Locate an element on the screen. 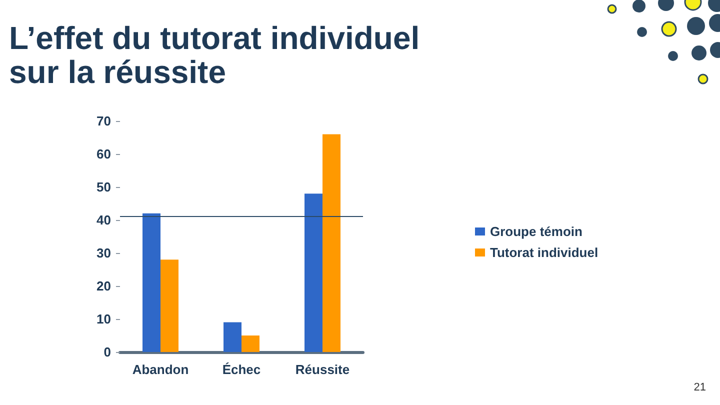  legend-label: Tutorat individuel is located at coordinates (544, 252).